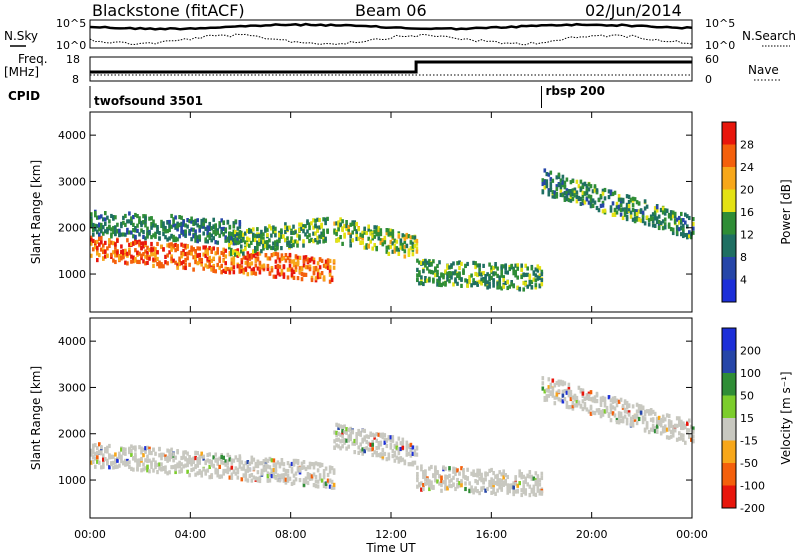 This screenshot has height=554, width=800. I want to click on nsearch-label: N.Search, so click(769, 36).